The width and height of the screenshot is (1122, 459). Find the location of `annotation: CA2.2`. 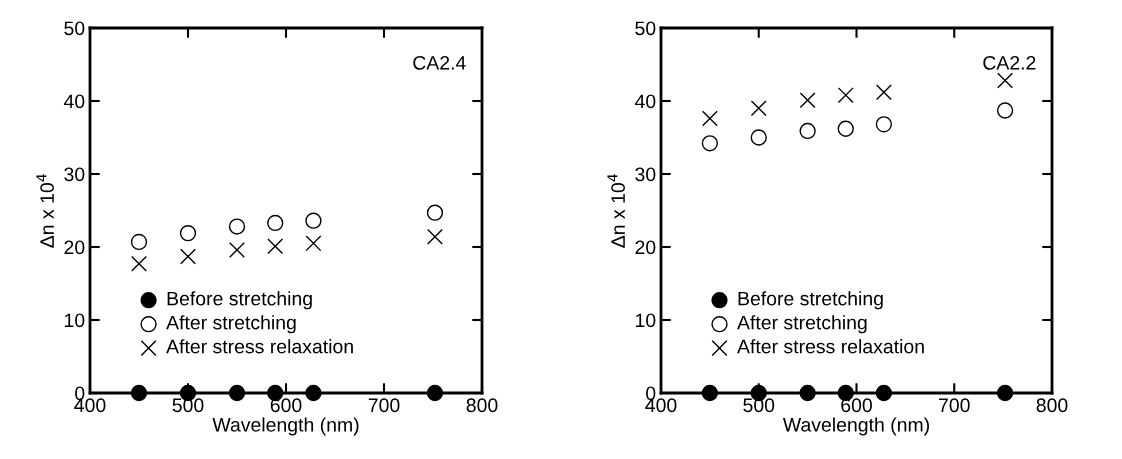

annotation: CA2.2 is located at coordinates (1009, 62).